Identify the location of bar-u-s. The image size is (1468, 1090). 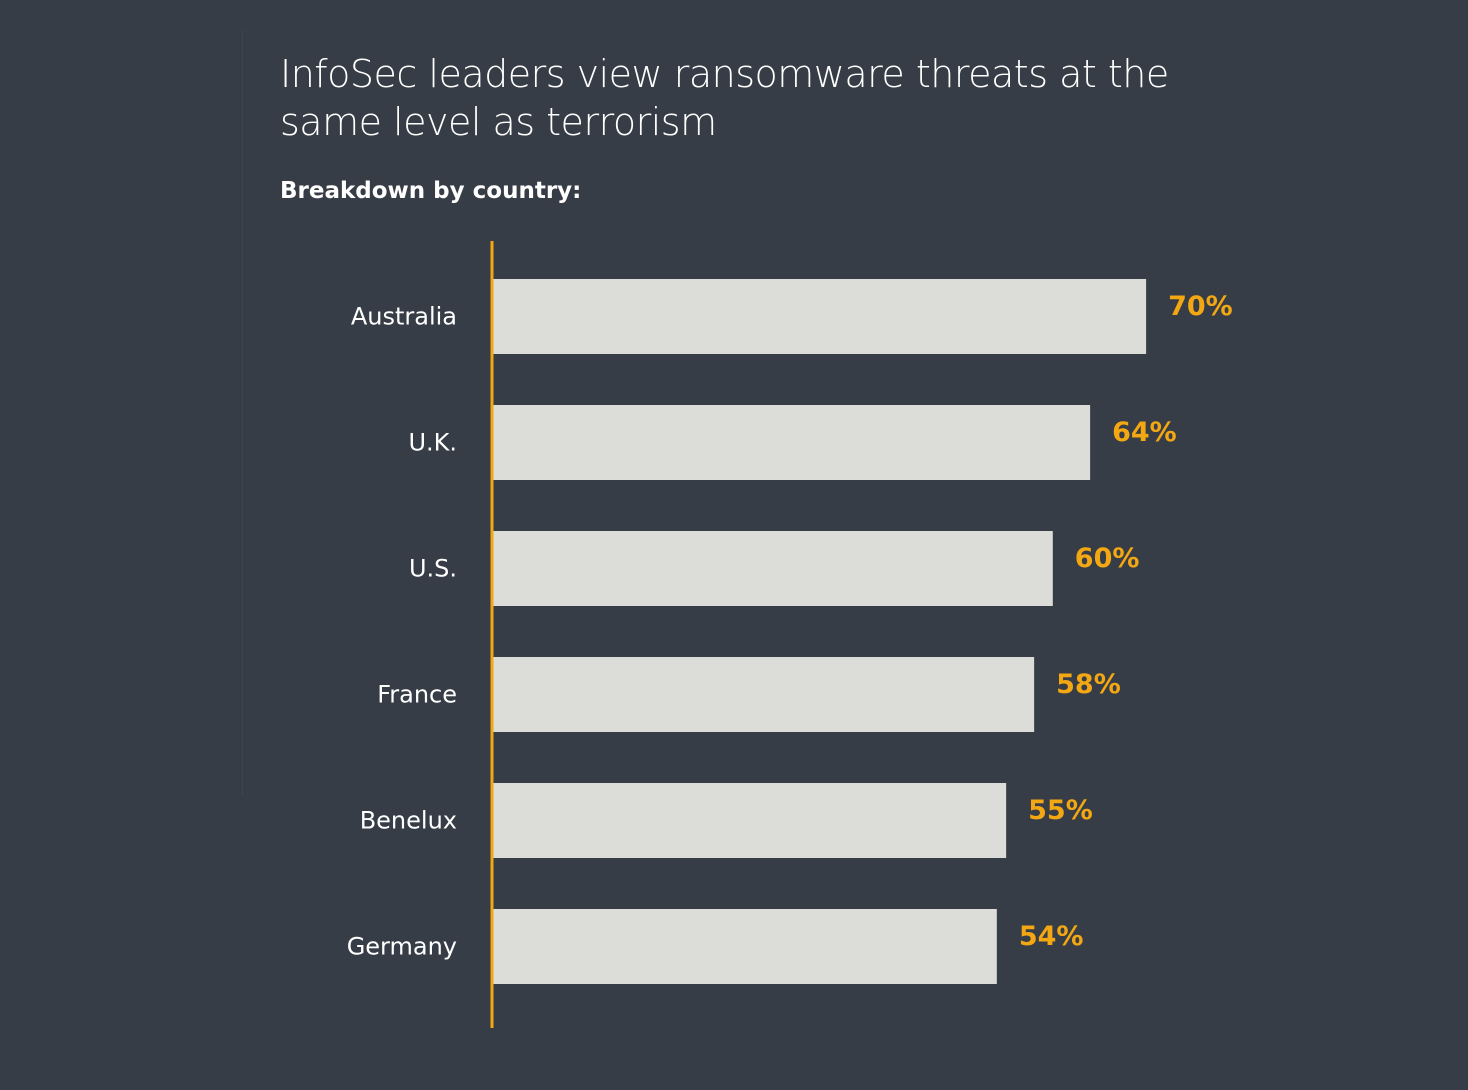
(773, 568).